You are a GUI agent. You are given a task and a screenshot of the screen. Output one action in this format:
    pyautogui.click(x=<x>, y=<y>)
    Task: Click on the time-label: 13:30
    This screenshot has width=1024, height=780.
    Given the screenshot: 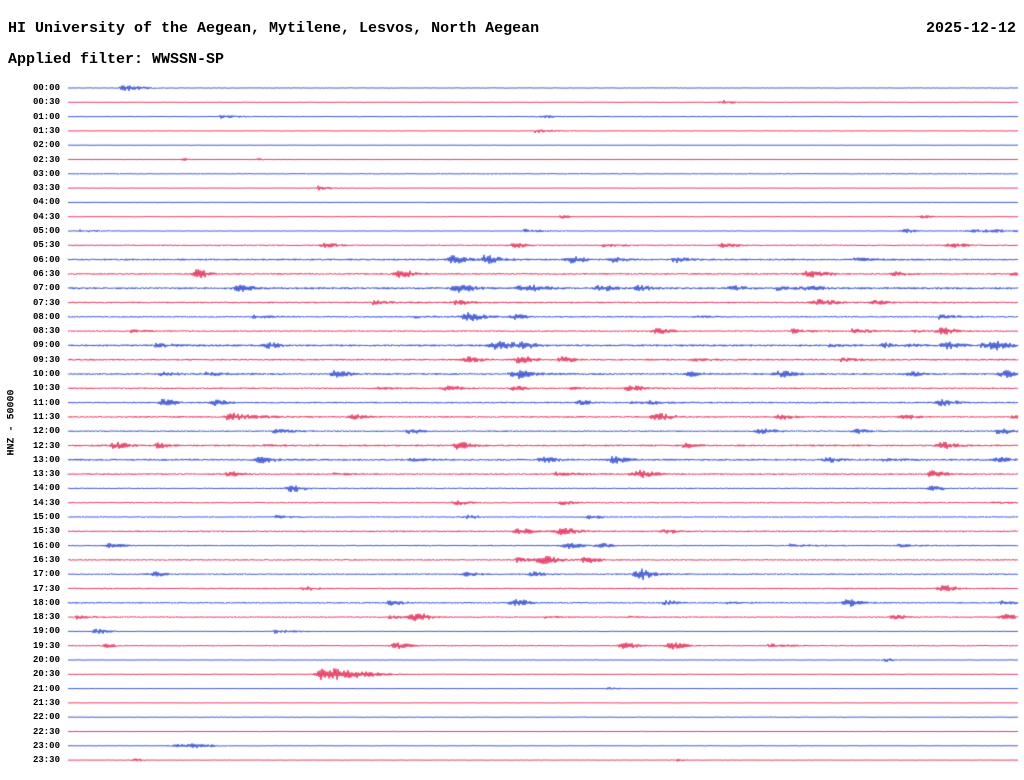 What is the action you would take?
    pyautogui.click(x=46, y=474)
    